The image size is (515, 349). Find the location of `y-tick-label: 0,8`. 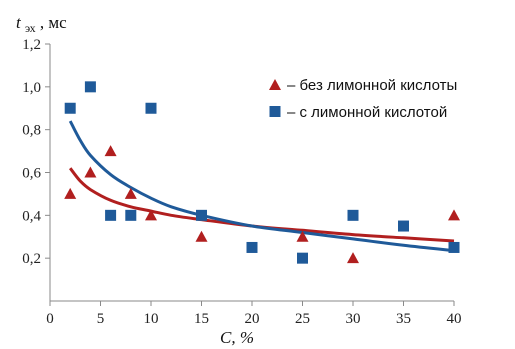

y-tick-label: 0,8 is located at coordinates (31, 131).